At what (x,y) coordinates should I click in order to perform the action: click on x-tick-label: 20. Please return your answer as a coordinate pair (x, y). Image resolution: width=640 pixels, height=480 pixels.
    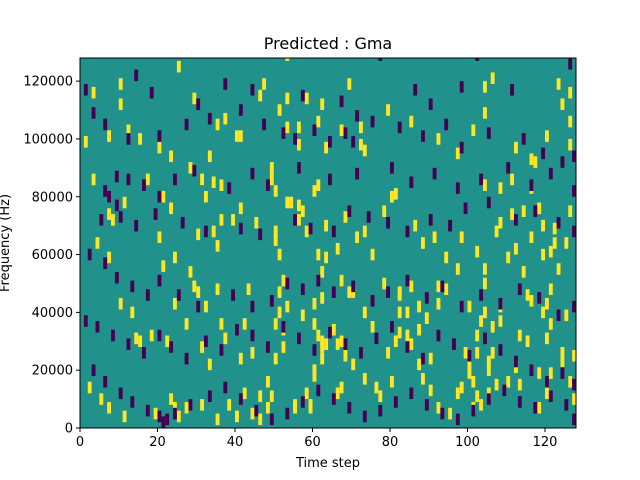
    Looking at the image, I should click on (157, 442).